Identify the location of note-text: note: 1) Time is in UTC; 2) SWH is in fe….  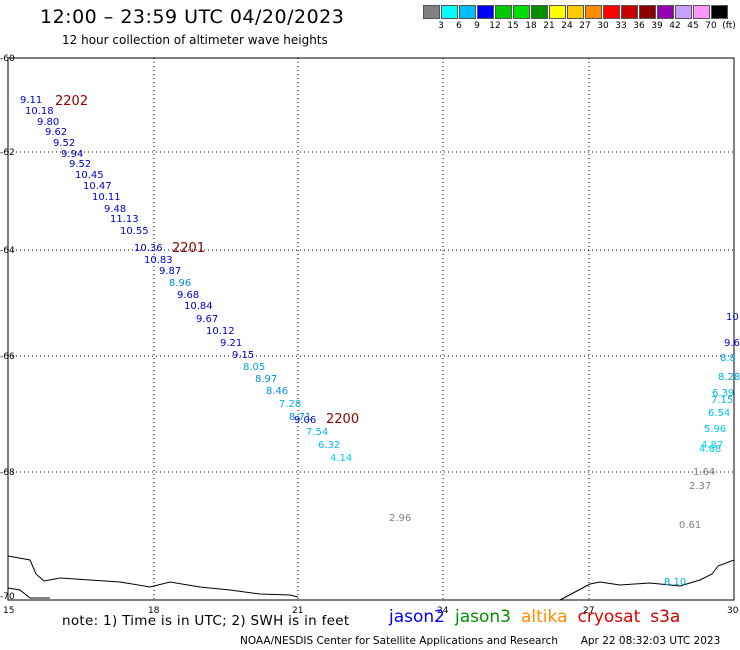
(206, 621).